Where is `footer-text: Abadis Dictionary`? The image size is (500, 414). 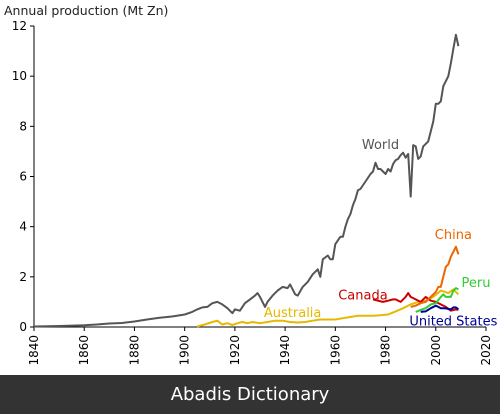 footer-text: Abadis Dictionary is located at coordinates (250, 394).